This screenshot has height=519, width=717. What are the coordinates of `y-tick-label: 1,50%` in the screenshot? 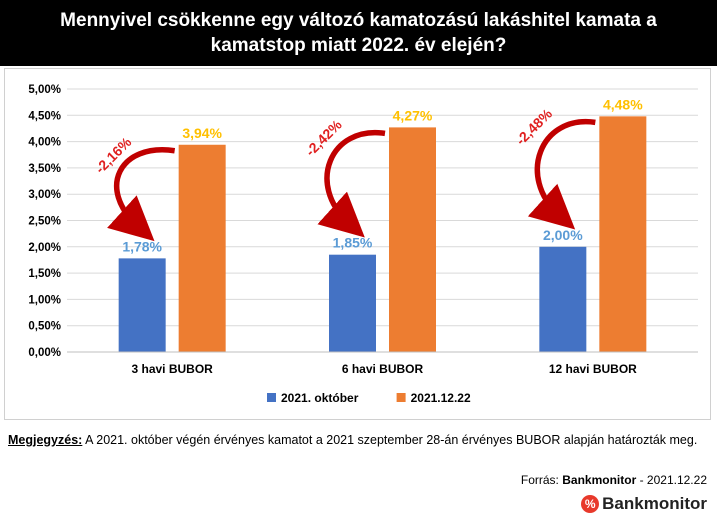 It's located at (44, 274).